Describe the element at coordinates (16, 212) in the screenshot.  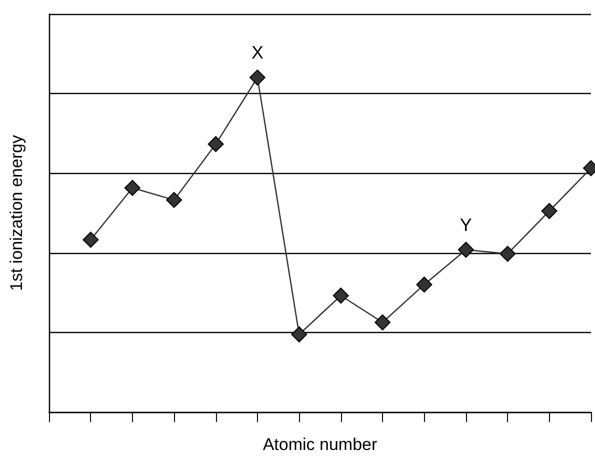
I see `y-axis-title: 1st ionization energy` at that location.